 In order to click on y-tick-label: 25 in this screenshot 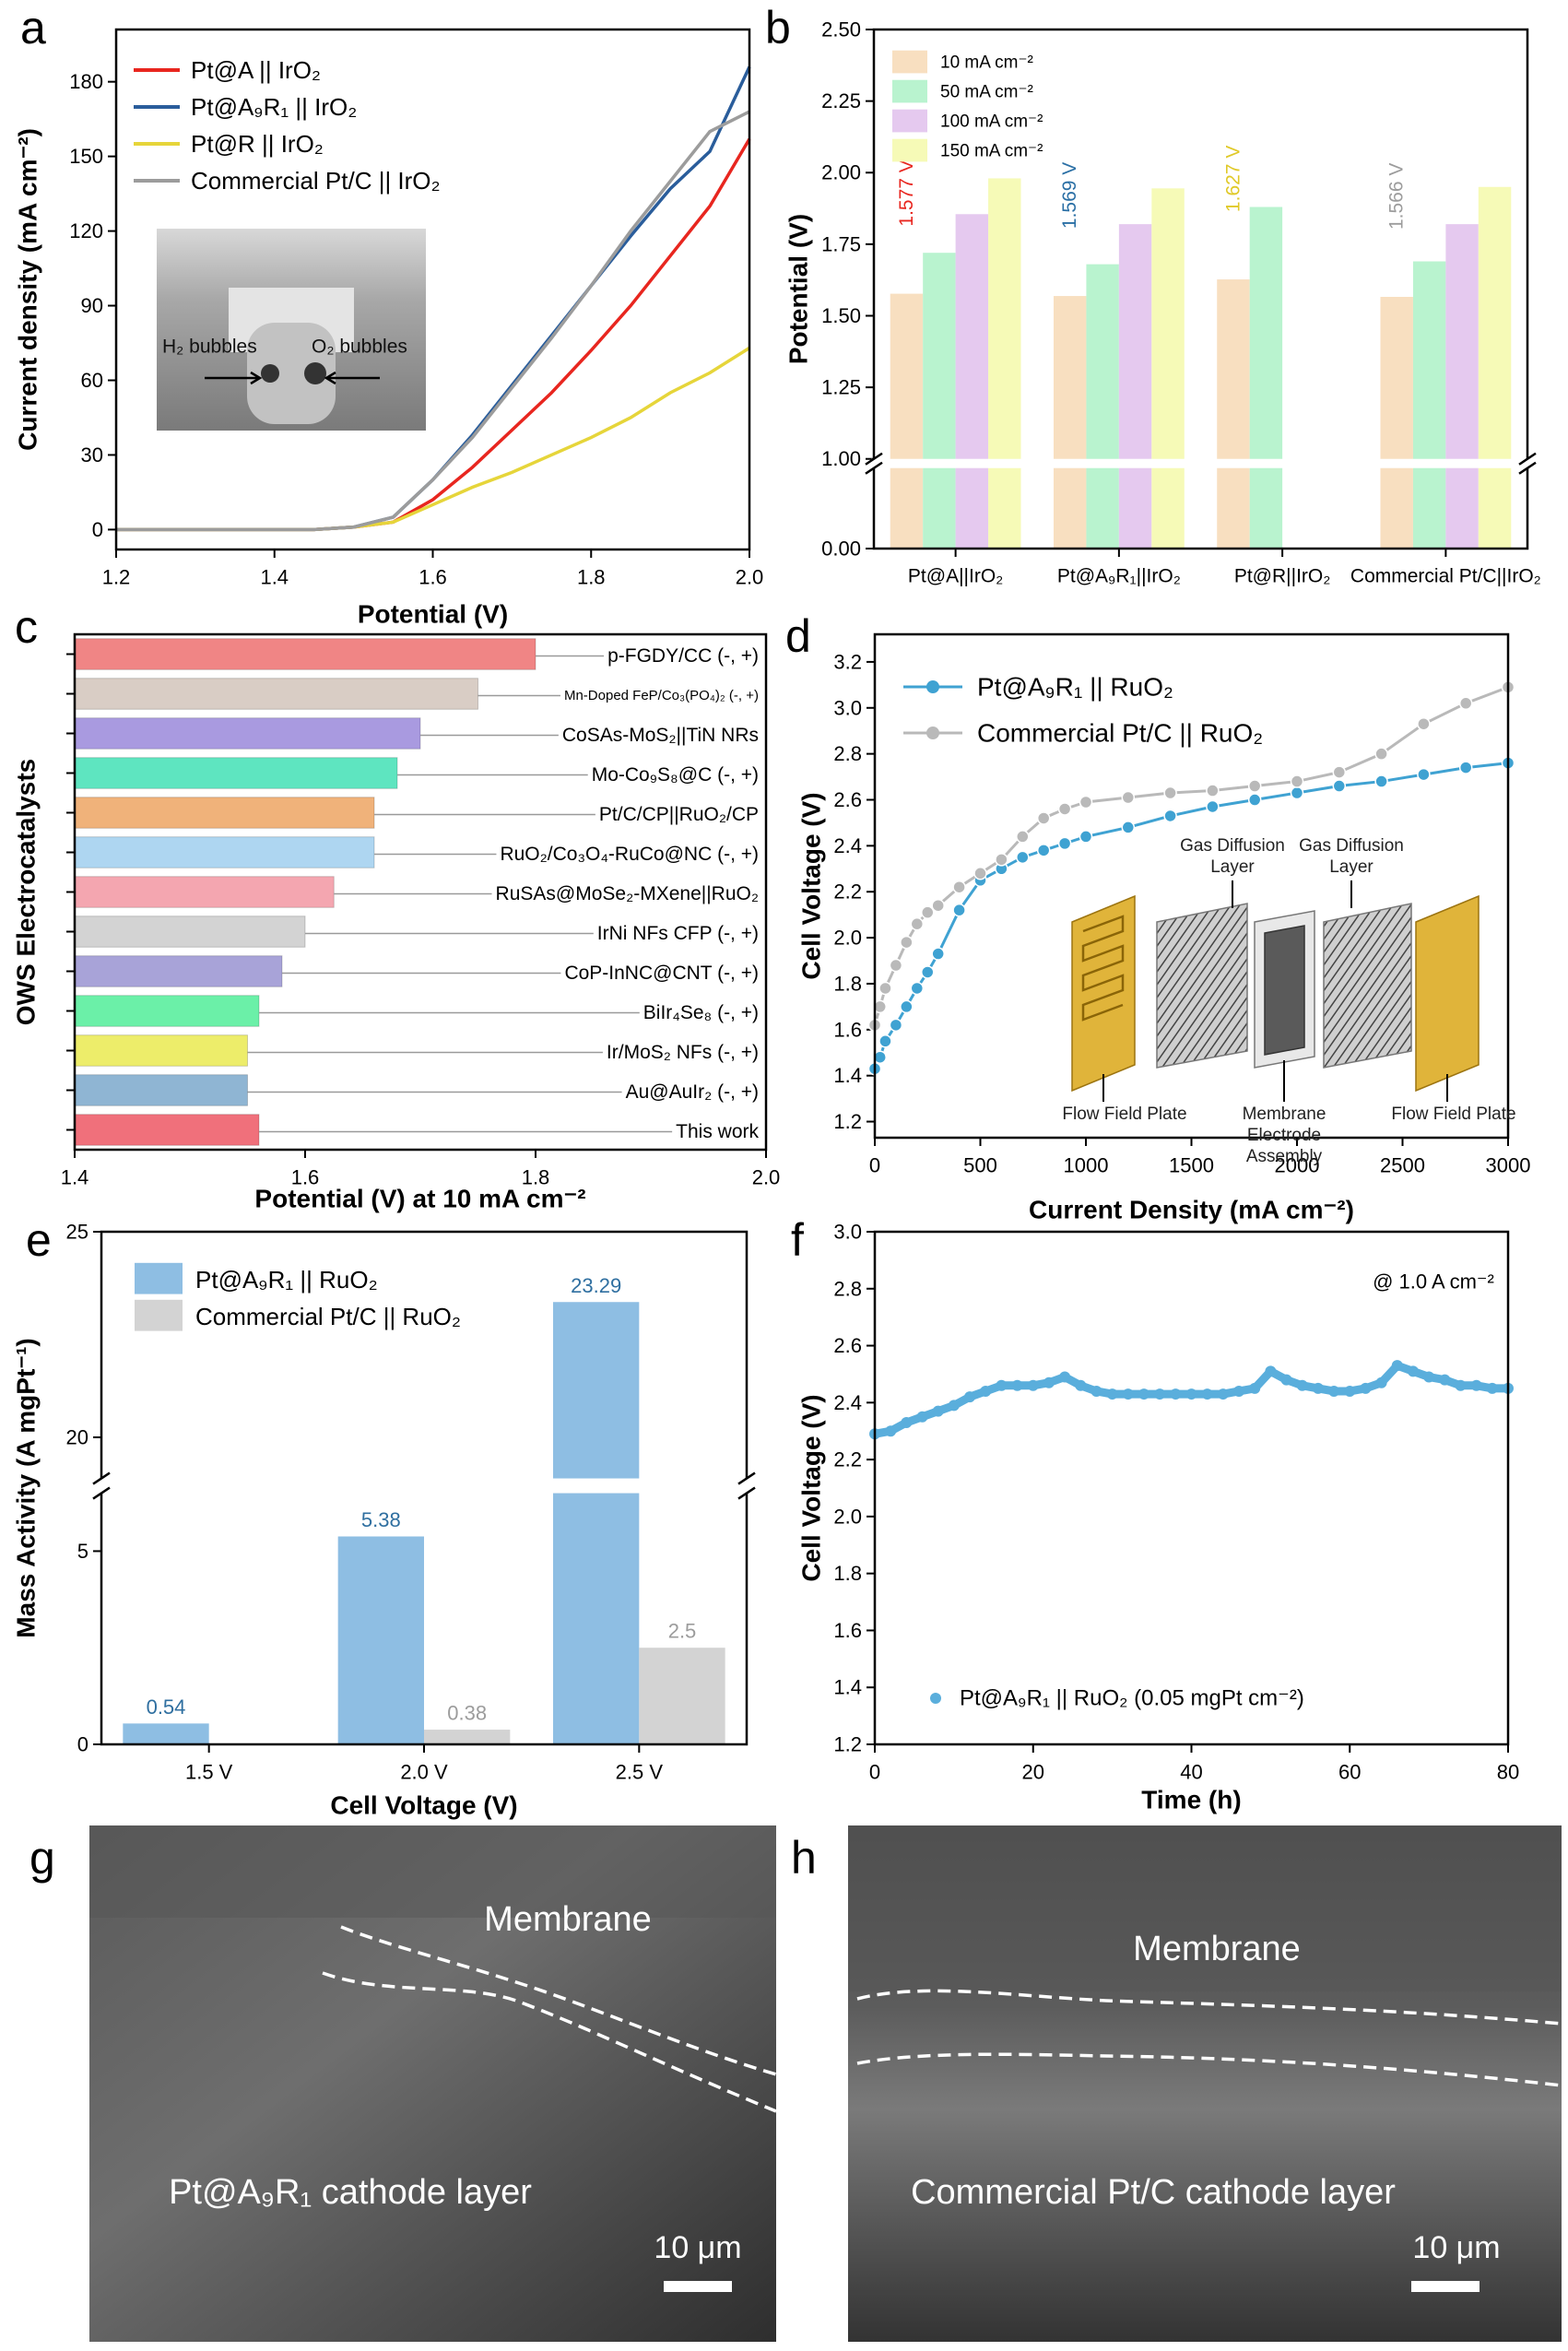, I will do `click(77, 1232)`.